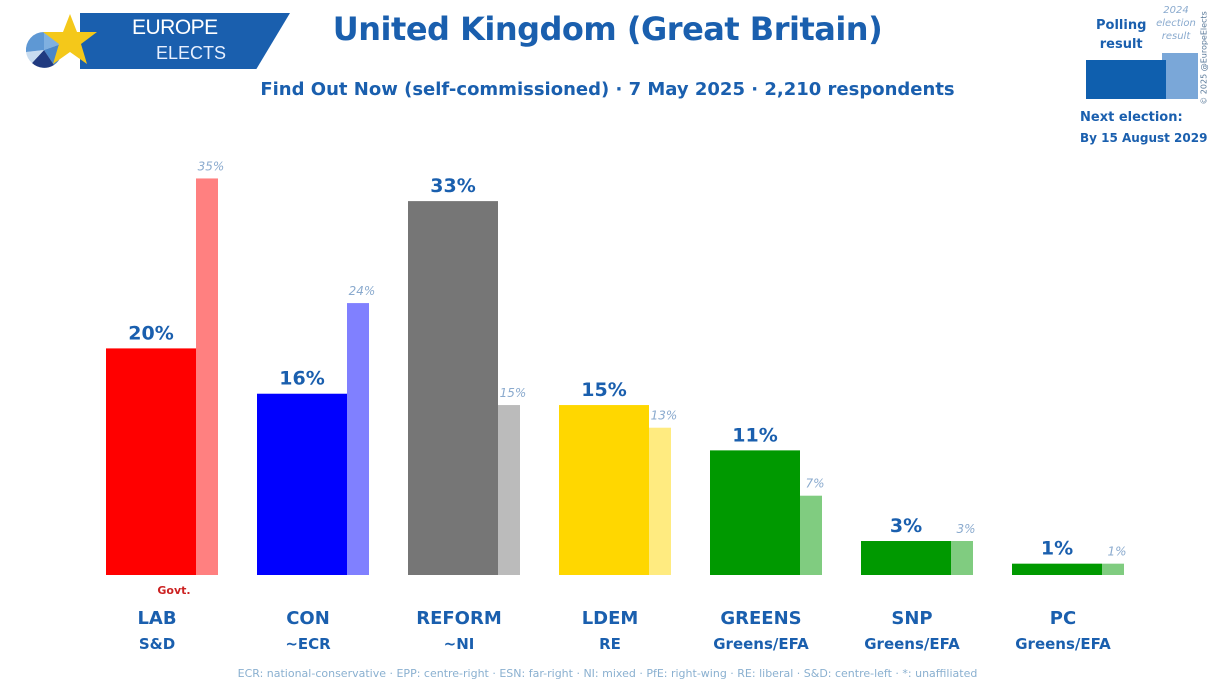 The width and height of the screenshot is (1215, 700). Describe the element at coordinates (308, 644) in the screenshot. I see `group-label-con: ~ECR` at that location.